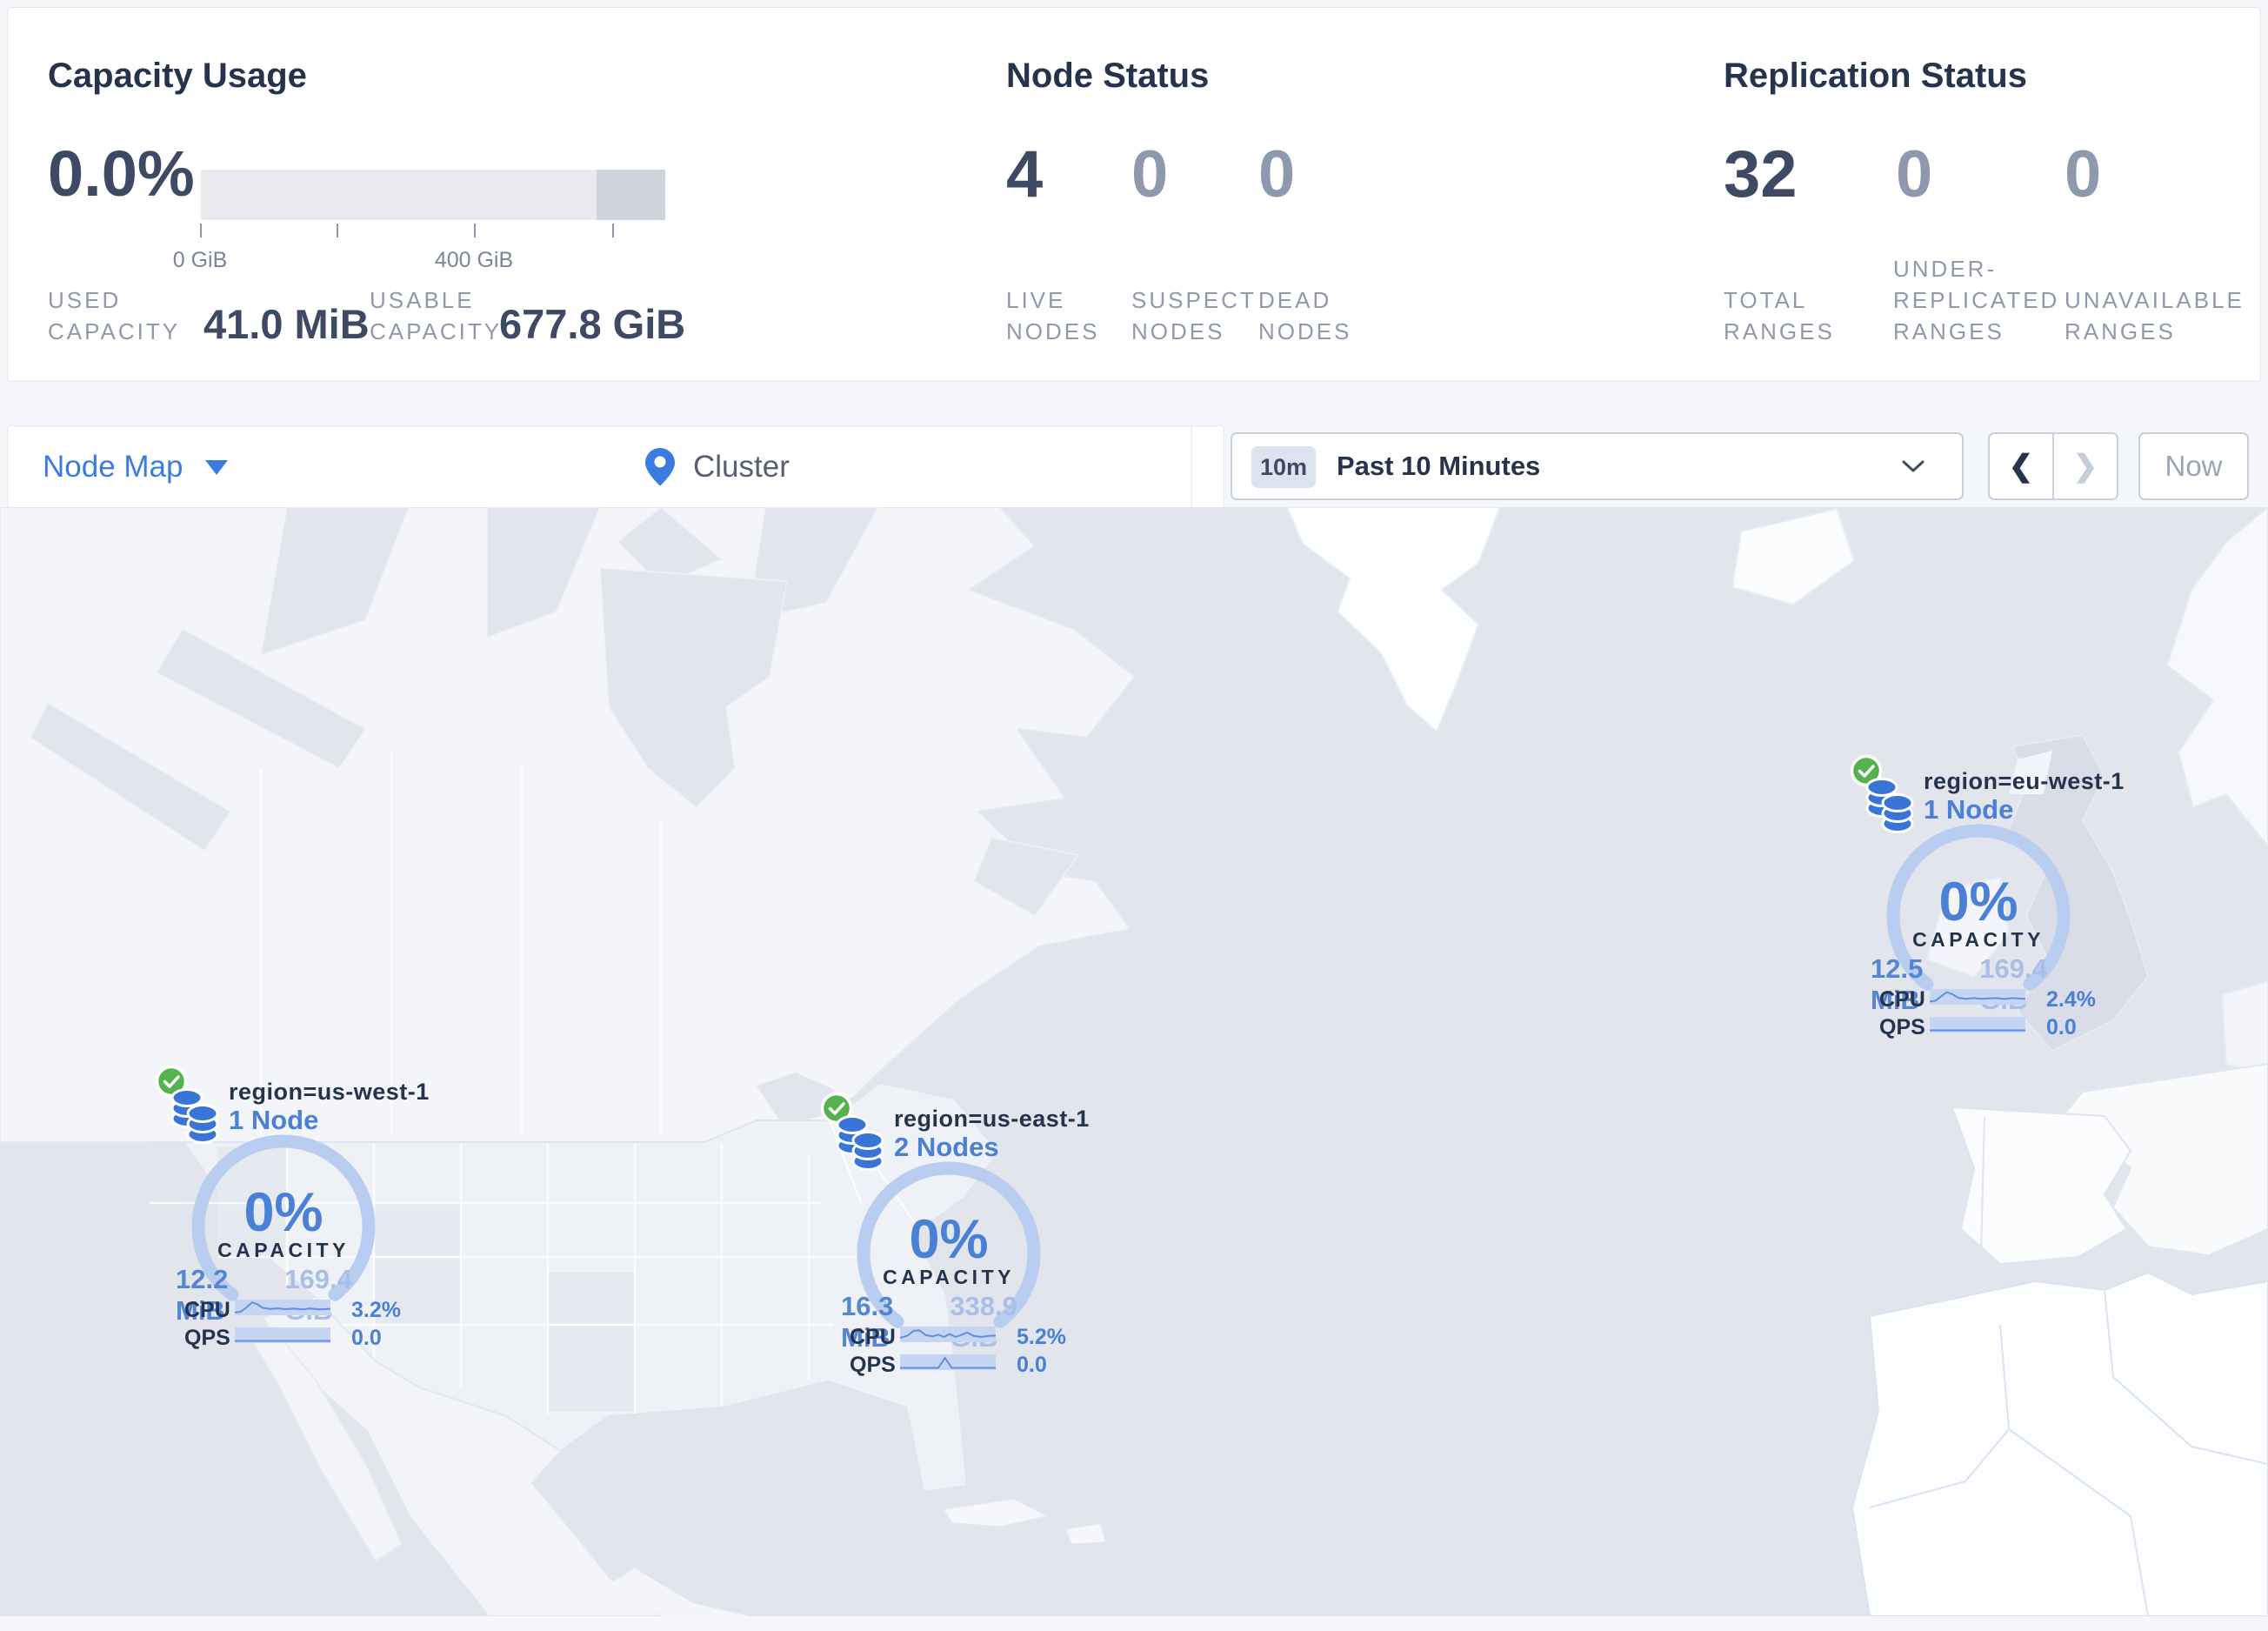  What do you see at coordinates (630, 195) in the screenshot?
I see `capacity-bar-unusable-segment` at bounding box center [630, 195].